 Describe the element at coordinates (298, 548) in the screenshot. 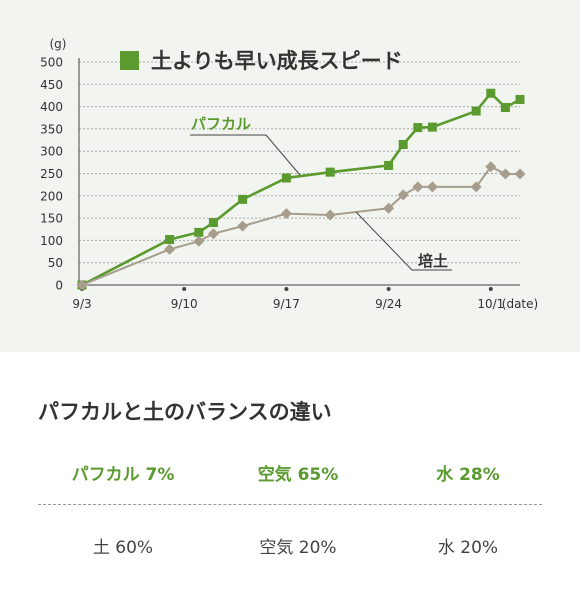

I see `soil-air-ratio: 空気 20%` at that location.